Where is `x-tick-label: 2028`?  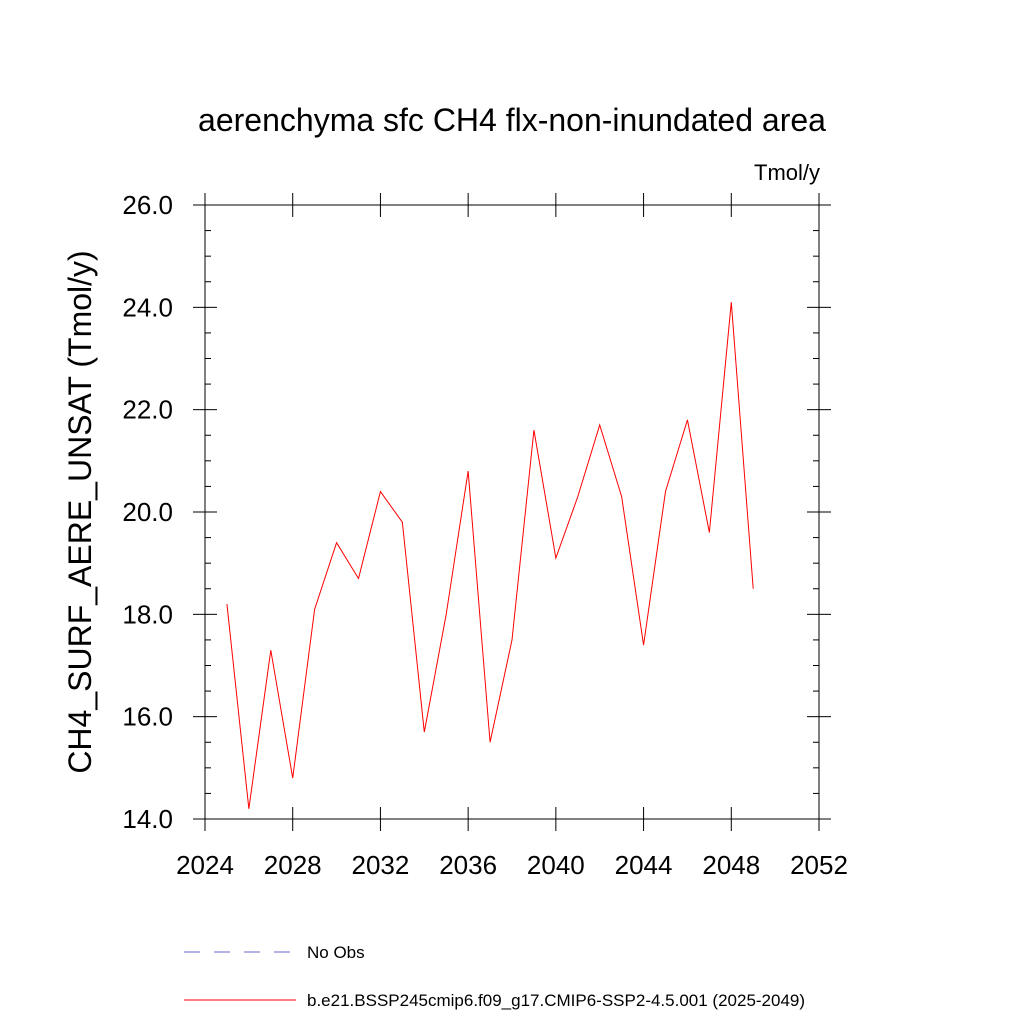 x-tick-label: 2028 is located at coordinates (293, 865).